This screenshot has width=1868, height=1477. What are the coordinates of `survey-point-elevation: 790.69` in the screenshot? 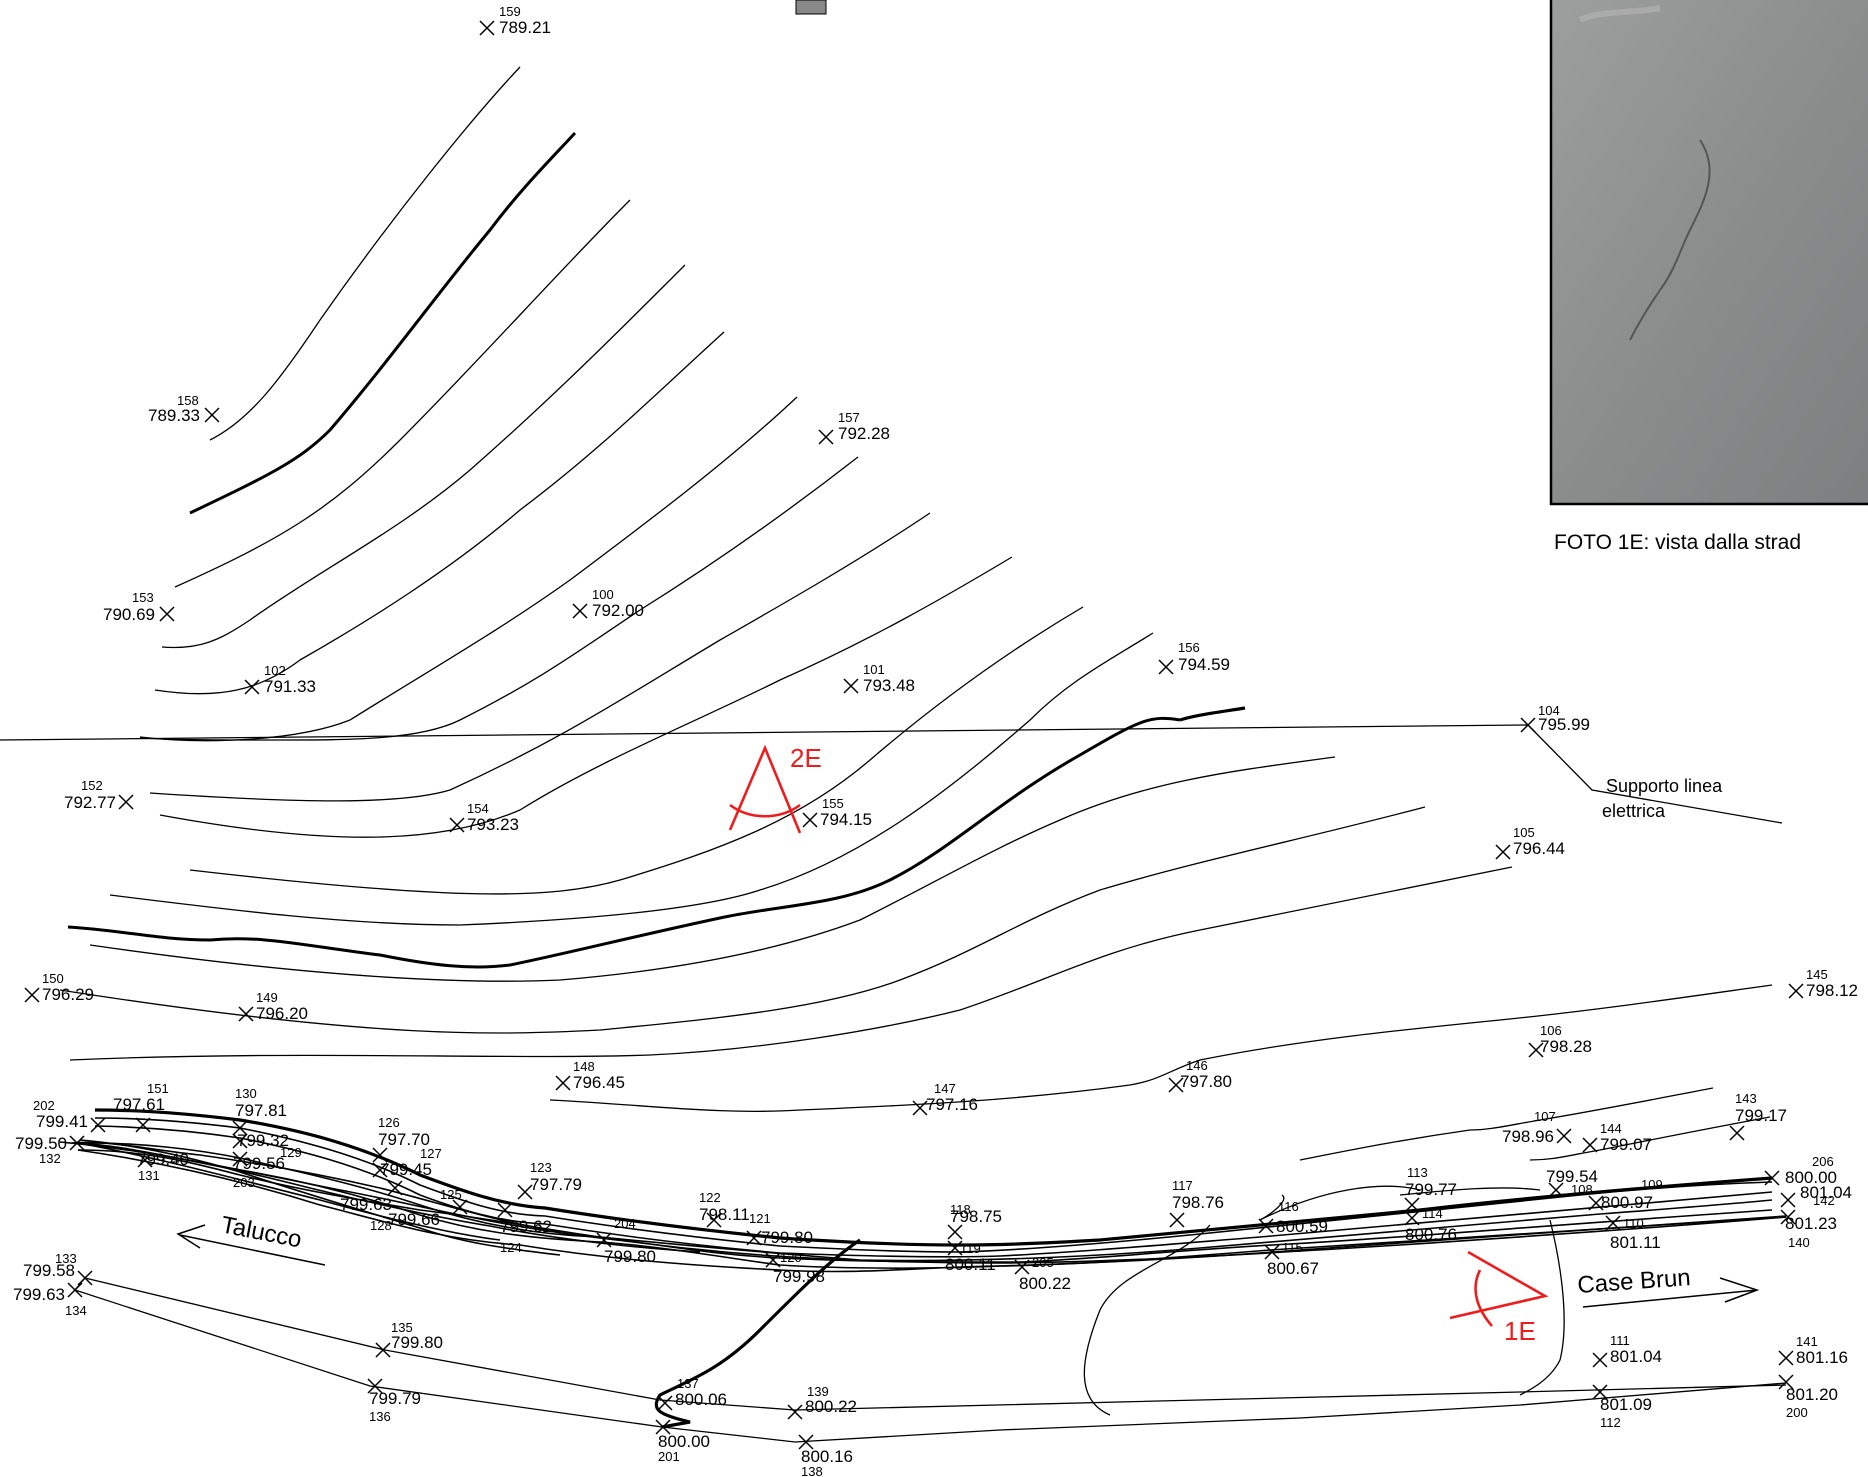 It's located at (129, 614).